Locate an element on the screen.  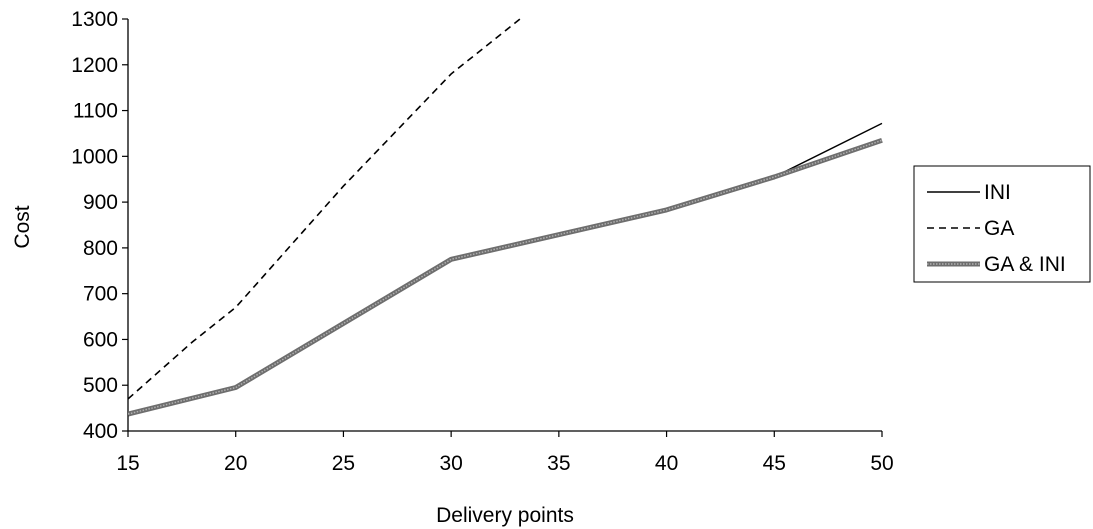
y-tick-label: 1100 is located at coordinates (95, 111).